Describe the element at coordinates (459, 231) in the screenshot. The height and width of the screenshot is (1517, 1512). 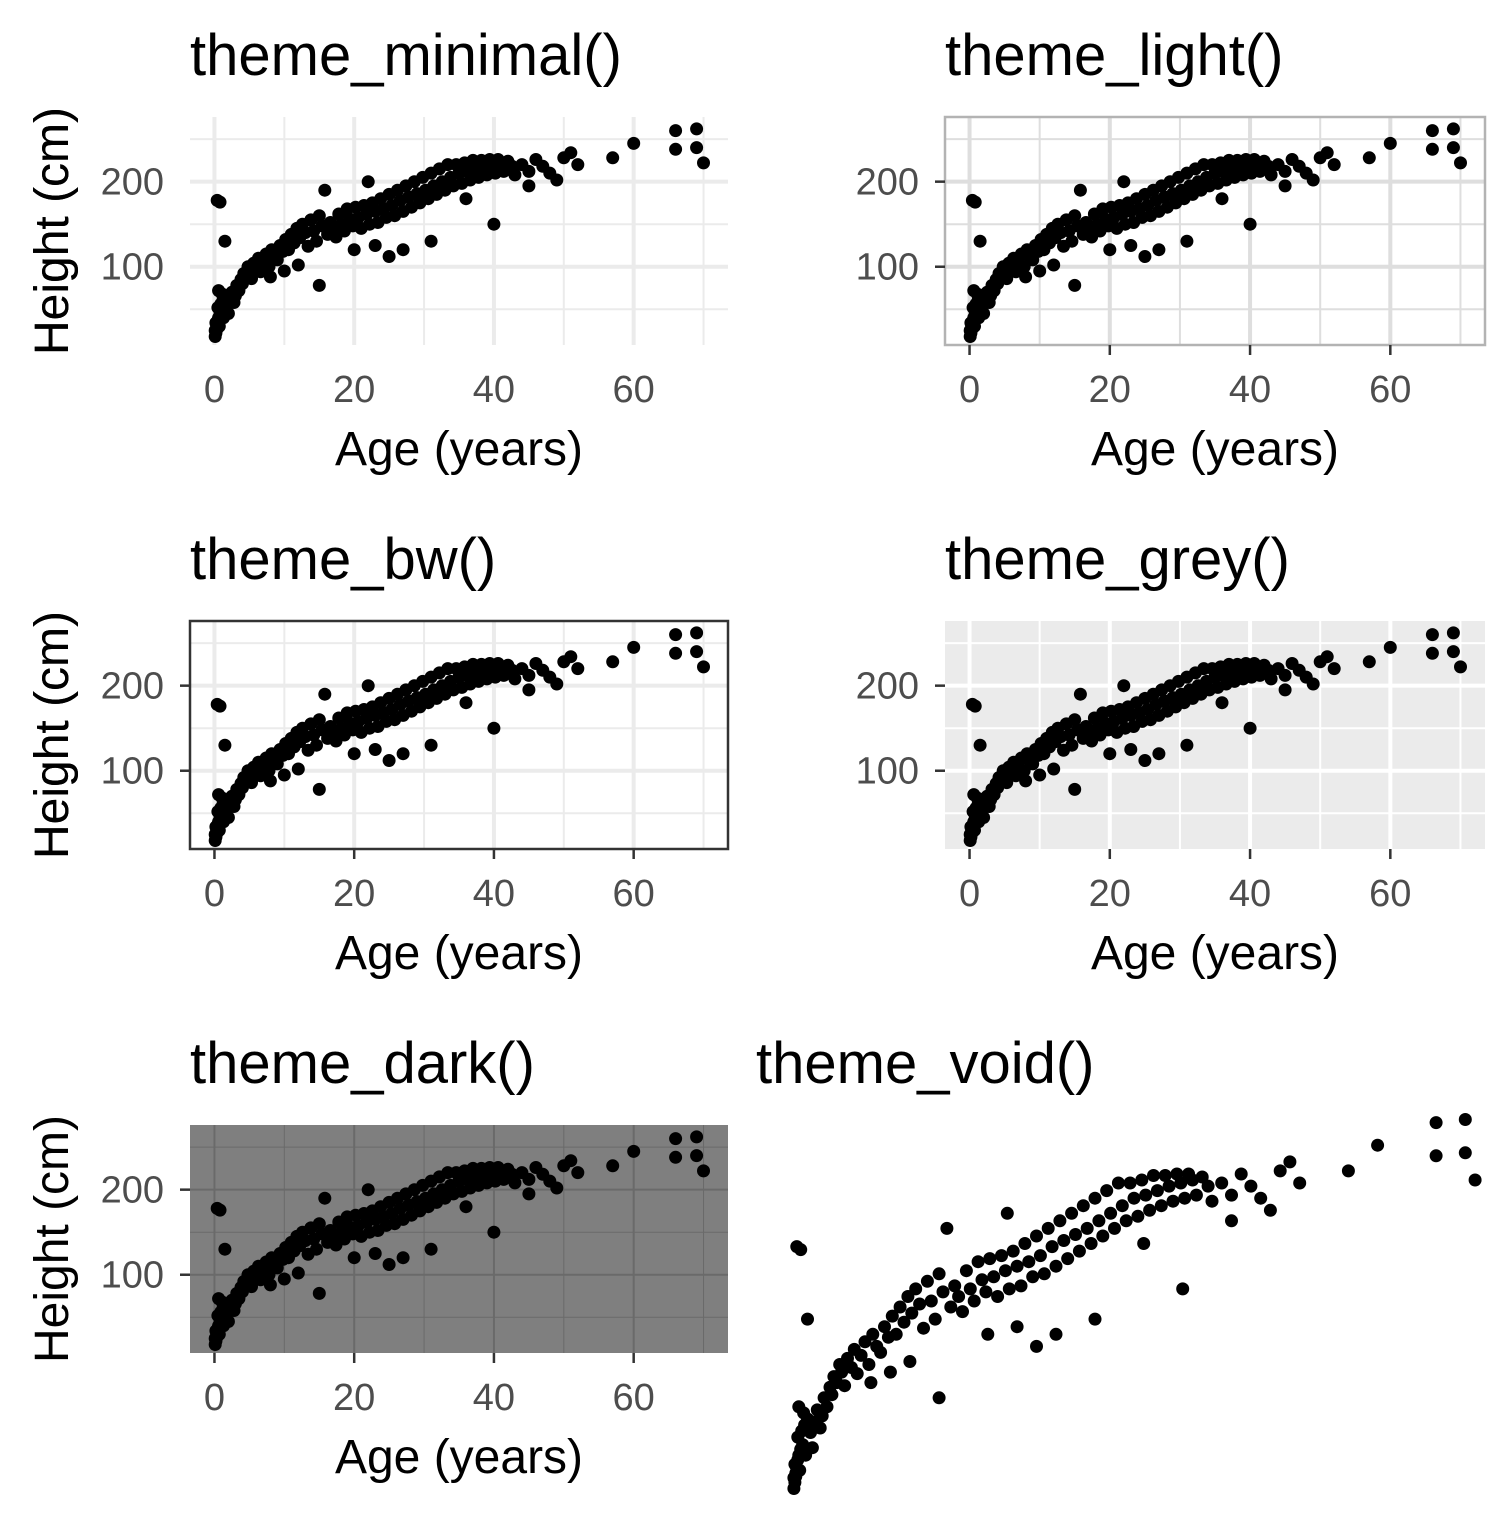
I see `panel-background` at that location.